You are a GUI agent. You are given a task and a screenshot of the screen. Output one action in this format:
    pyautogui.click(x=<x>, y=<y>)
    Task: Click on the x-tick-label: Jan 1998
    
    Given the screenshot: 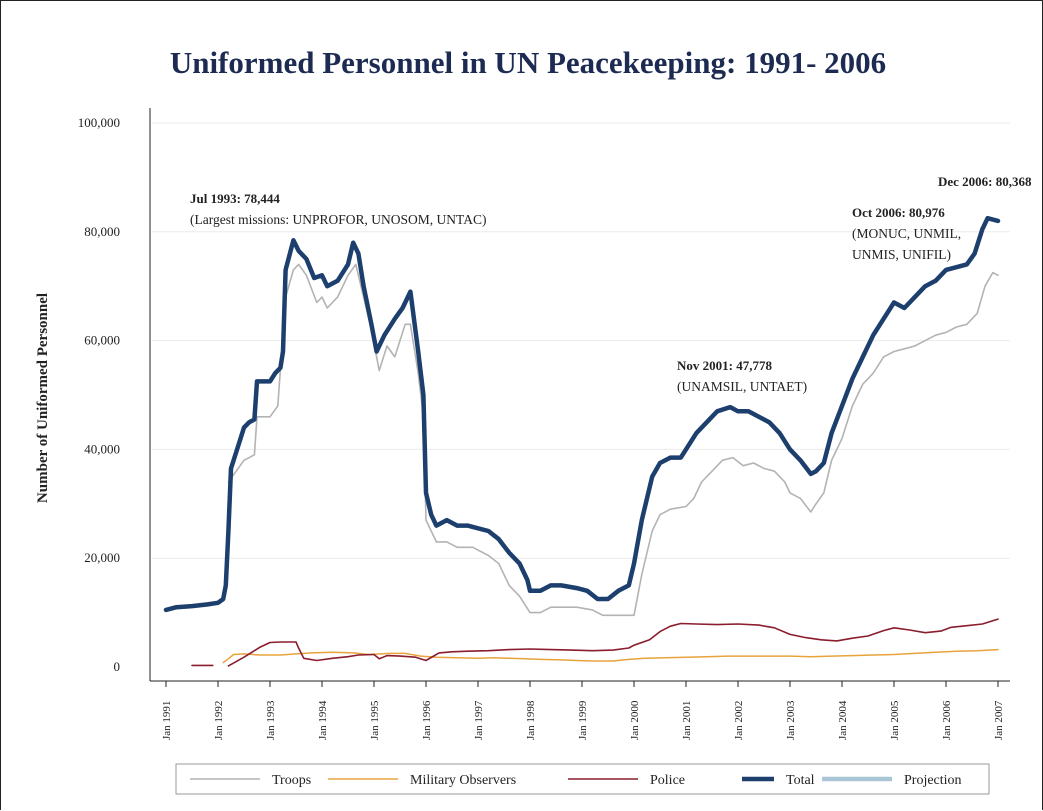 What is the action you would take?
    pyautogui.click(x=531, y=720)
    